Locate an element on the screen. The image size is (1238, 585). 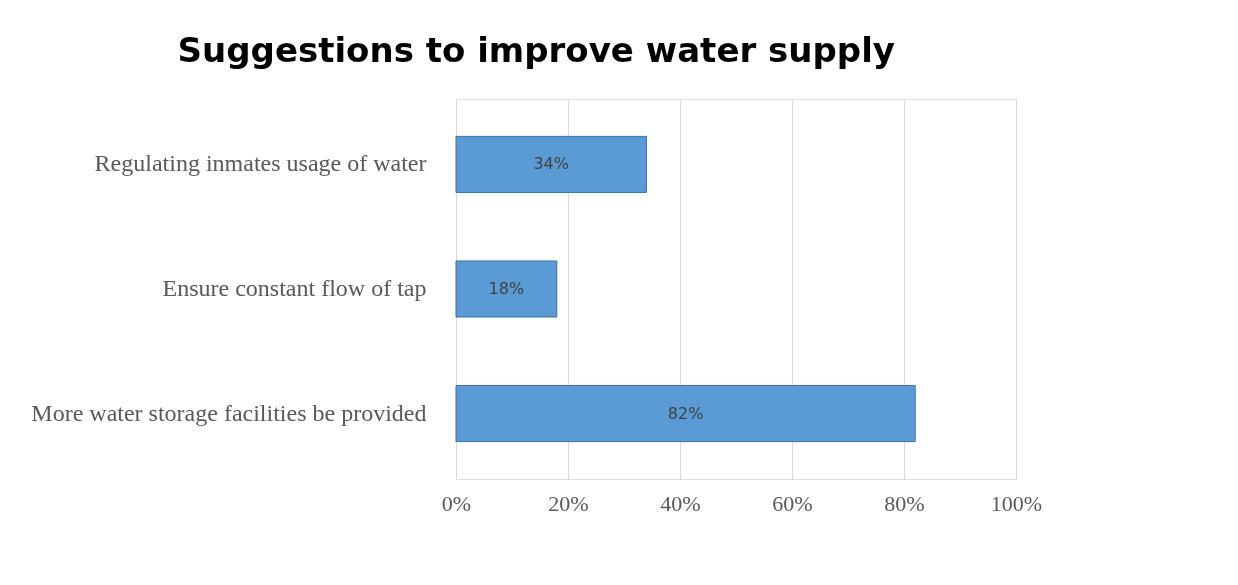
data-label: 34% is located at coordinates (551, 164).